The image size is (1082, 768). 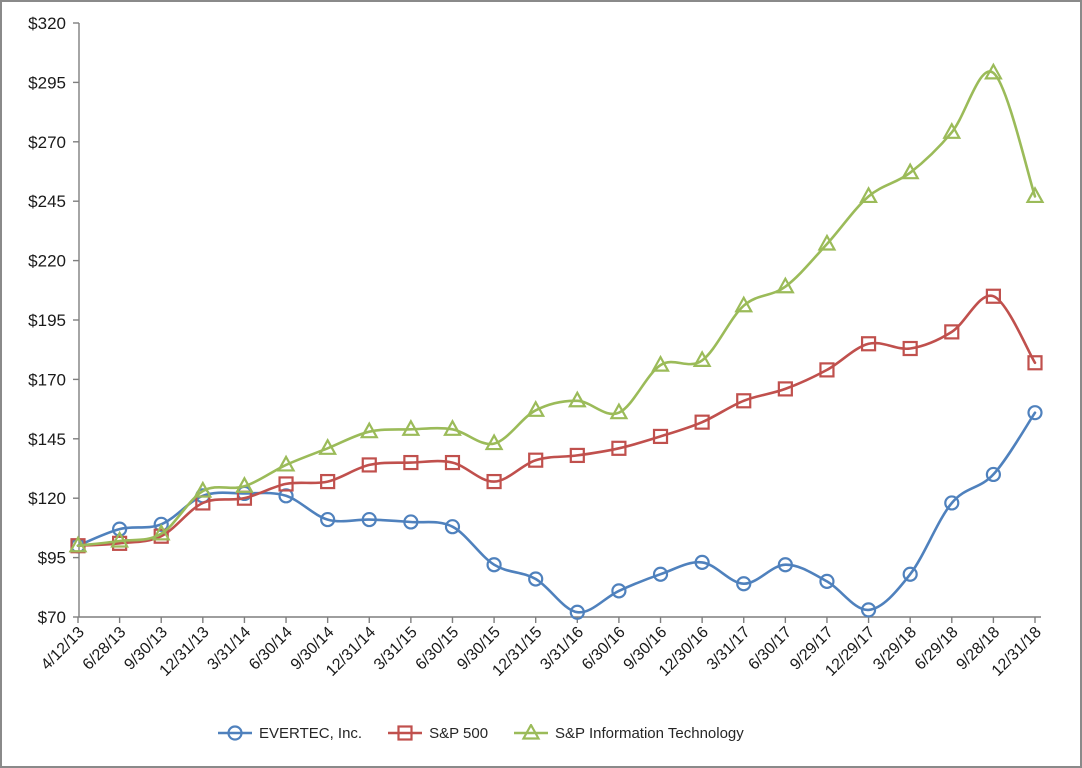 I want to click on legend-triangle-marker-icon, so click(x=531, y=732).